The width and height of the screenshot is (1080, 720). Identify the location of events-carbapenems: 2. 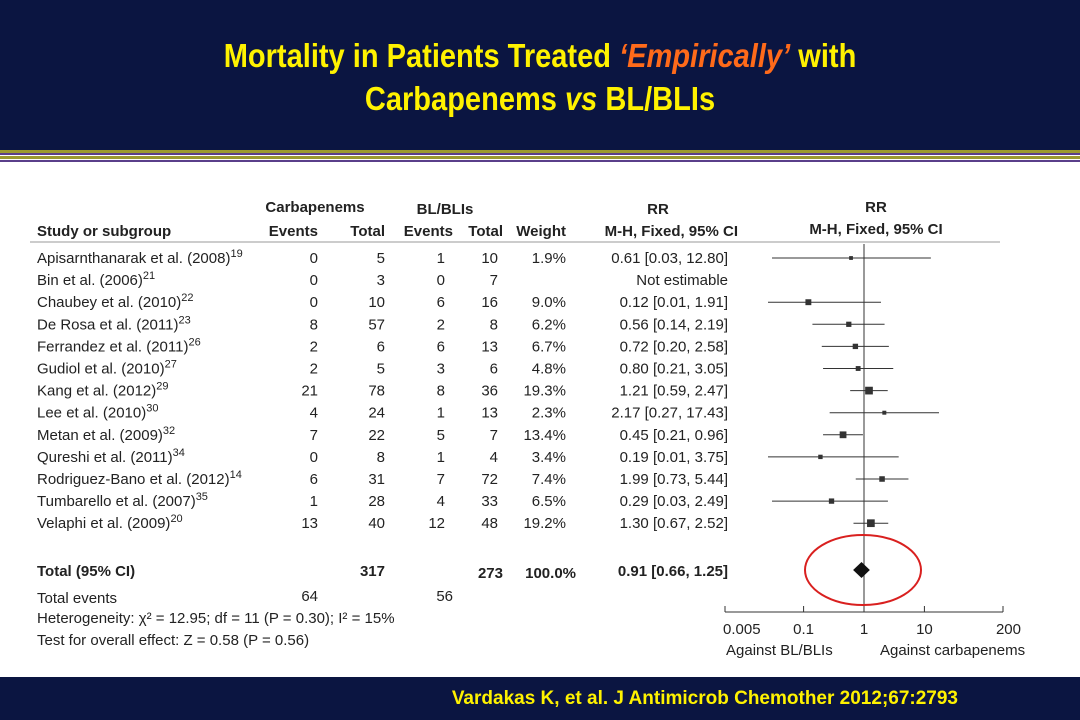
(314, 369).